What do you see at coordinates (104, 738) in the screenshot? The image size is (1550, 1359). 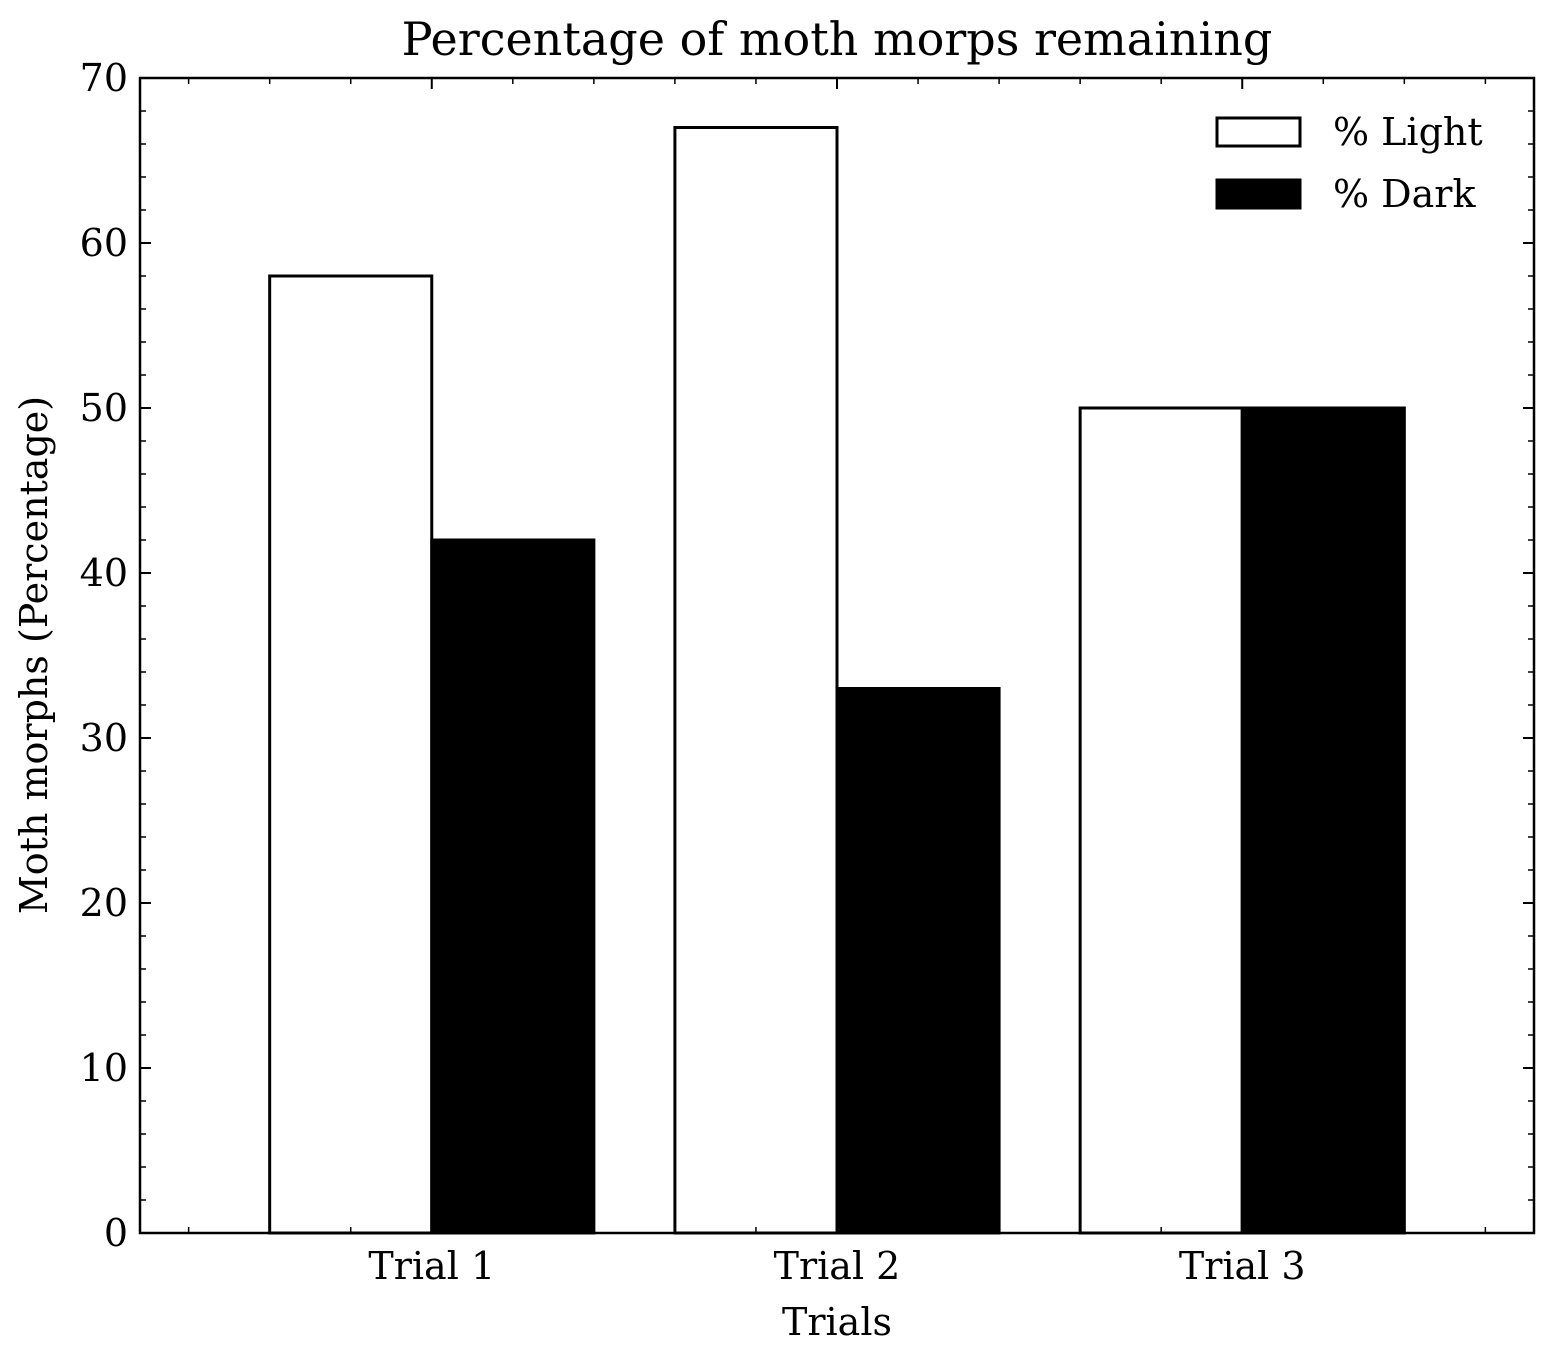 I see `y-tick-label: 30` at bounding box center [104, 738].